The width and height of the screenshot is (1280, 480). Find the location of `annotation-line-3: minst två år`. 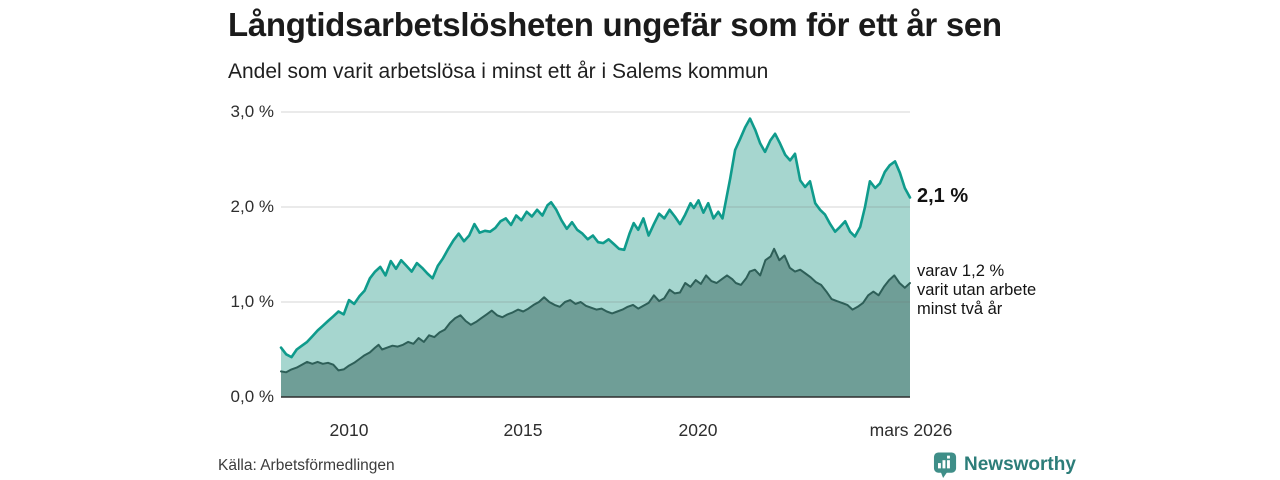

annotation-line-3: minst två år is located at coordinates (960, 309).